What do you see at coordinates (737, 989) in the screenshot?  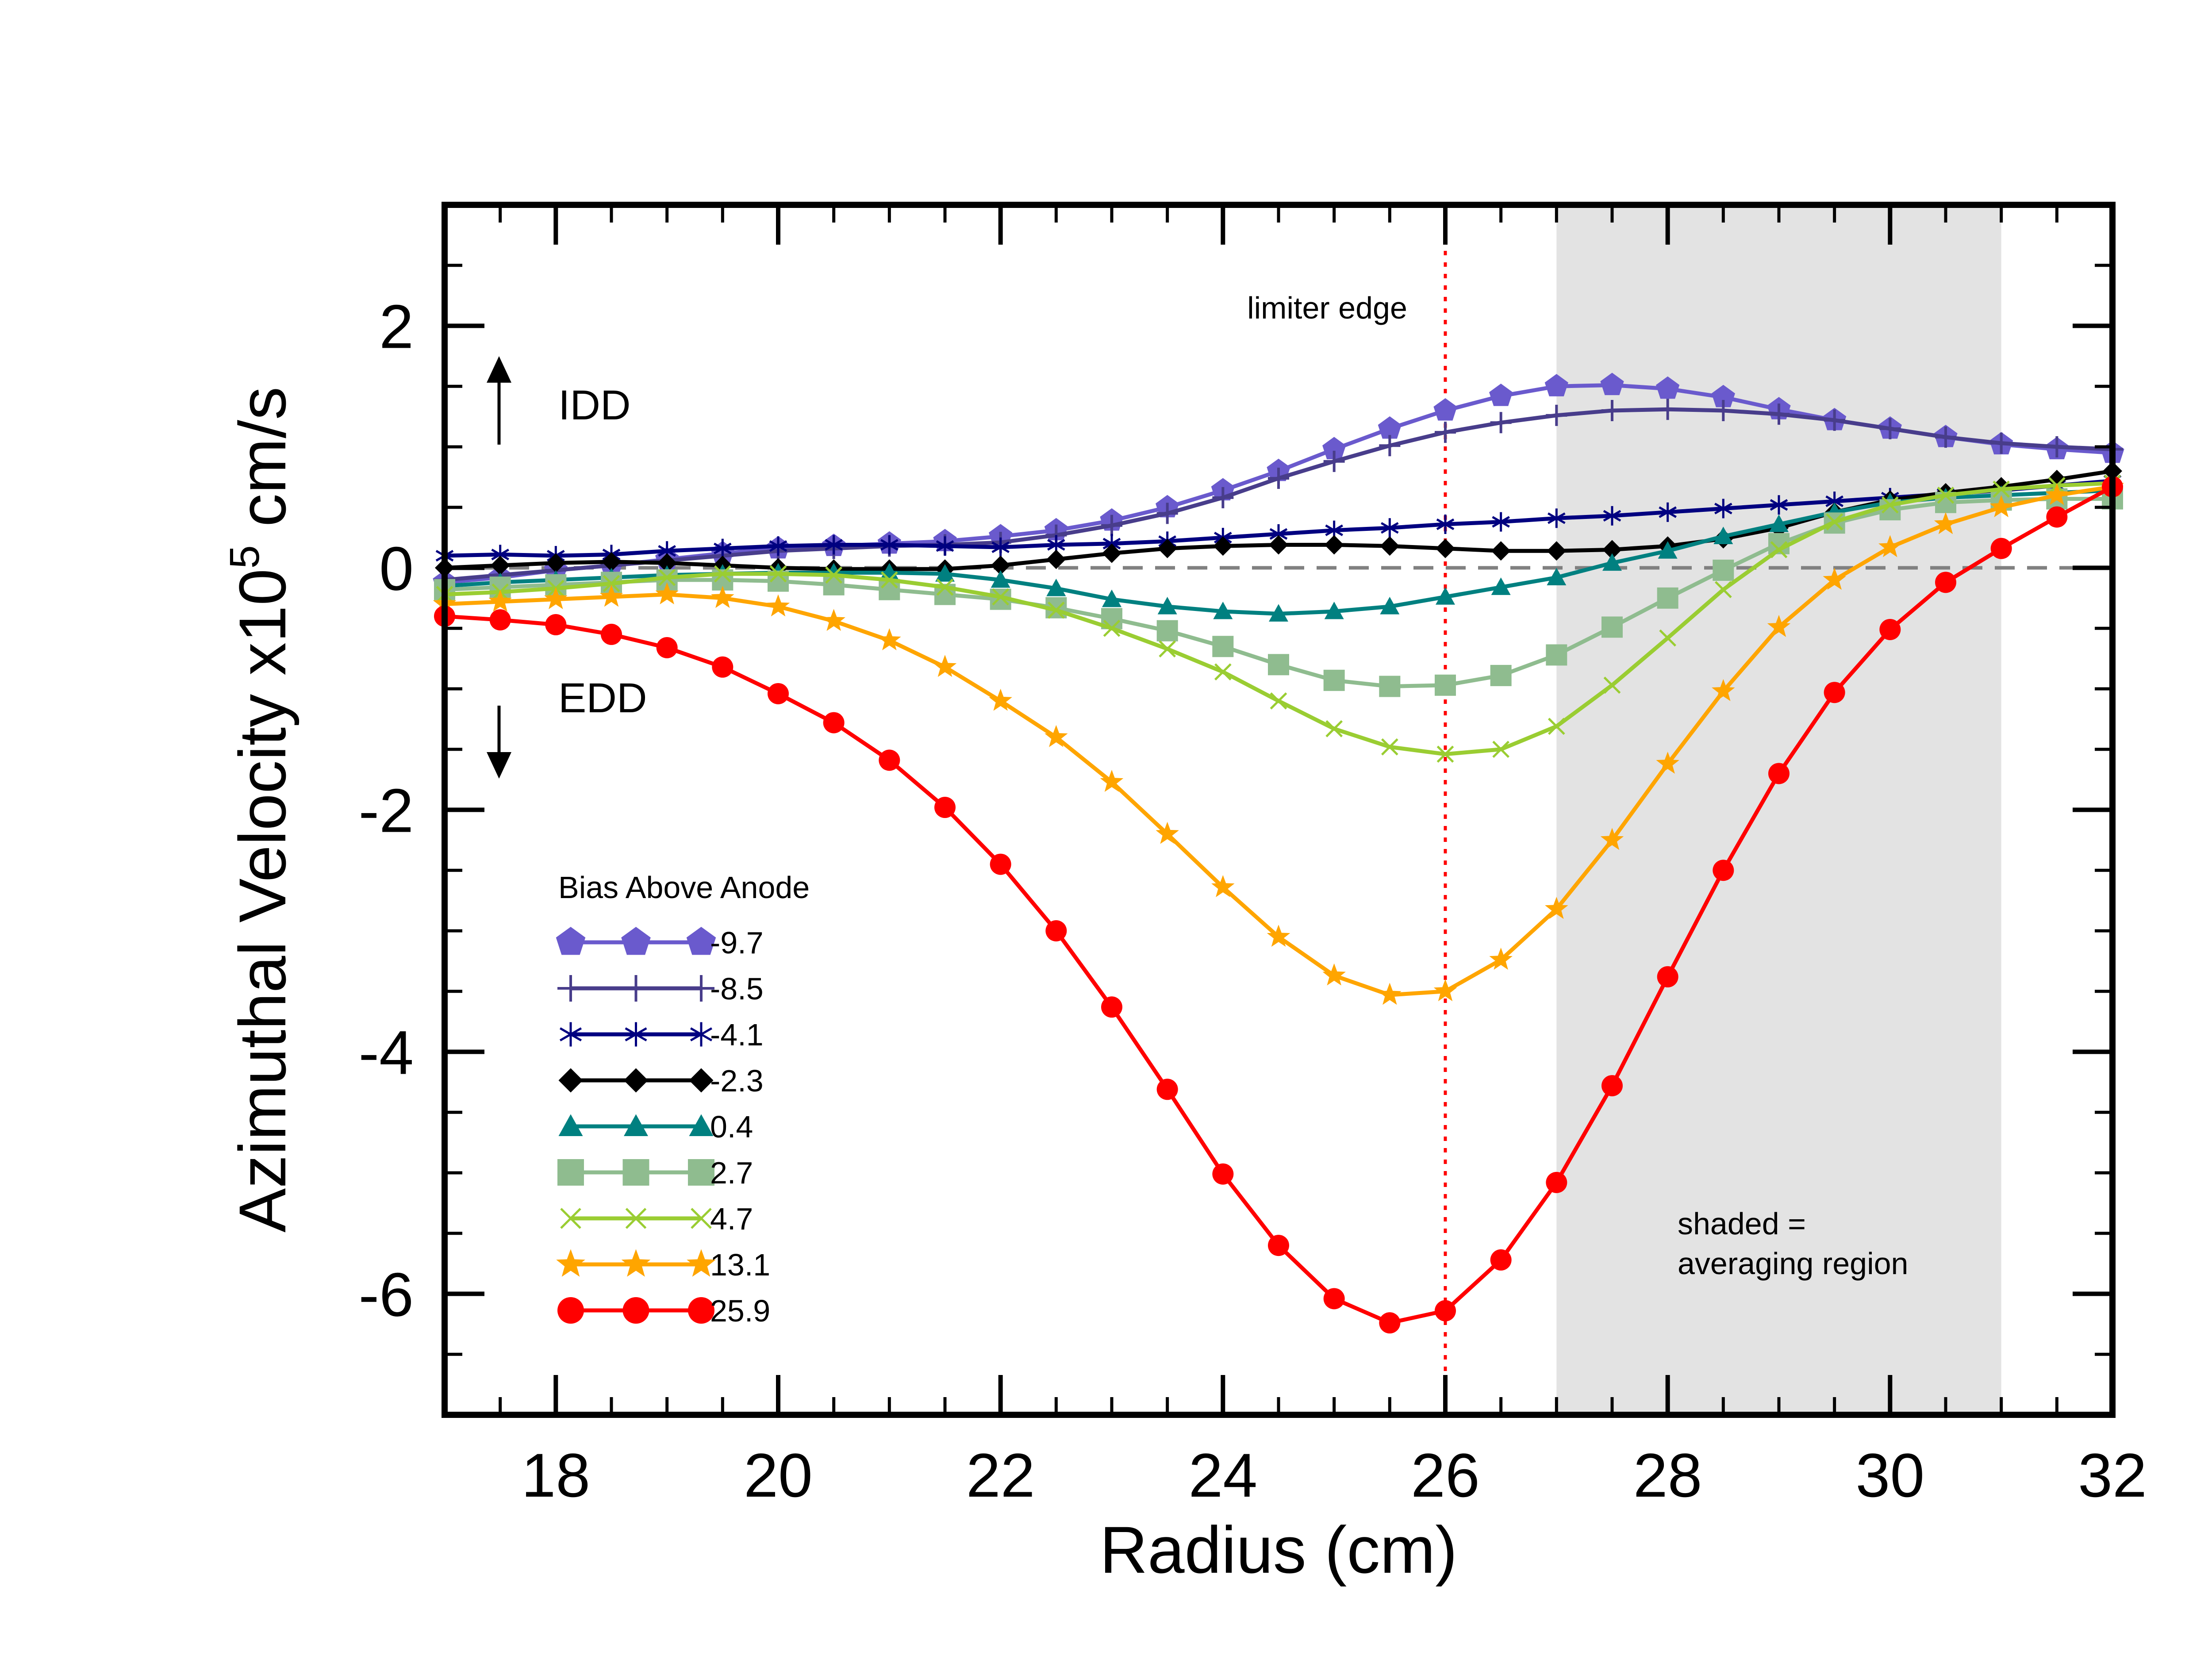 I see `legend-label: -8.5` at bounding box center [737, 989].